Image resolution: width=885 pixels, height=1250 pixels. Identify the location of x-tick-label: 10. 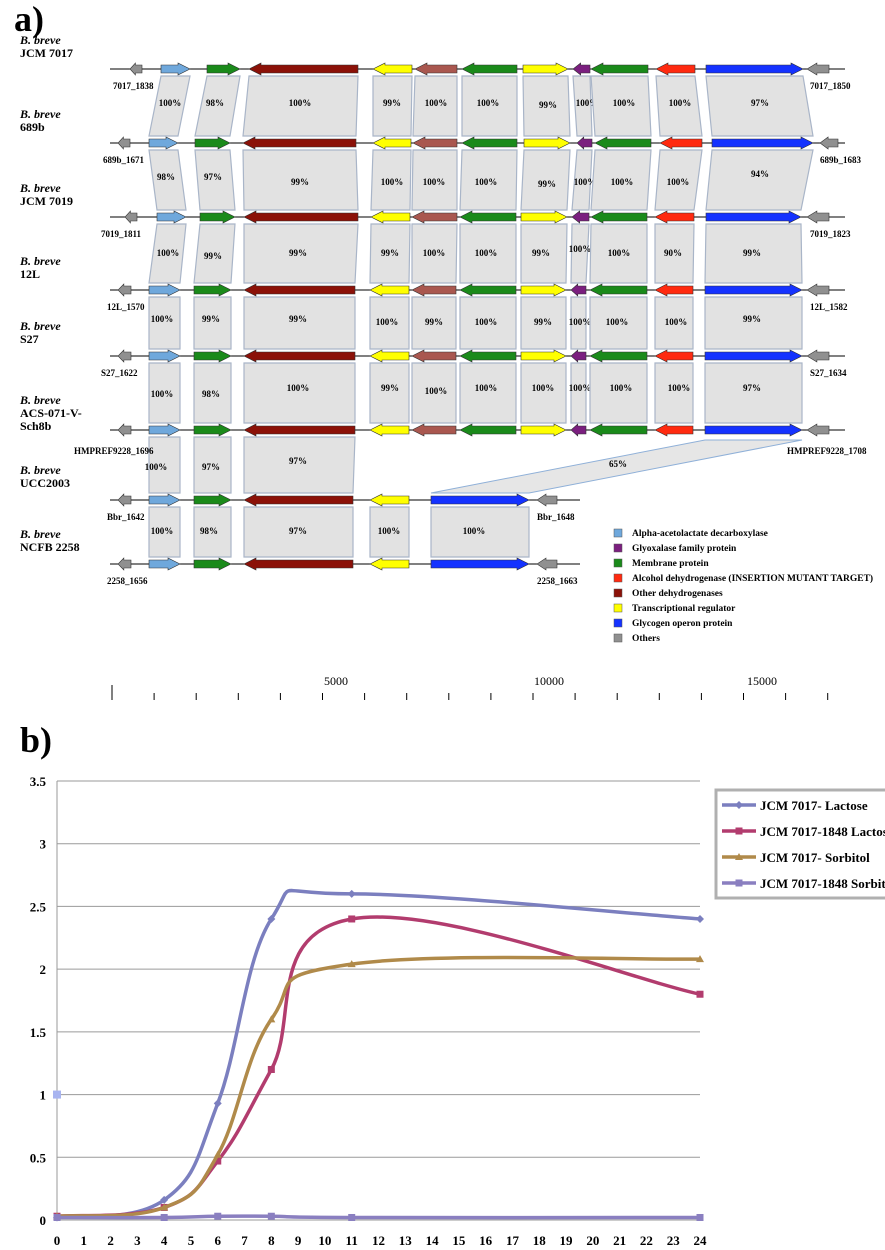
(324, 1240).